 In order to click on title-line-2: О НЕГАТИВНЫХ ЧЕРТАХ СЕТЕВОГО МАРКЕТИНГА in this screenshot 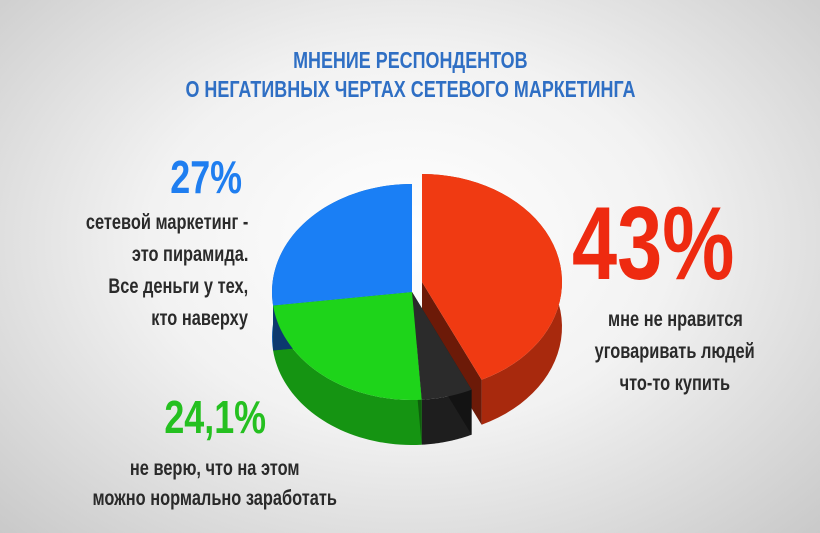, I will do `click(410, 89)`.